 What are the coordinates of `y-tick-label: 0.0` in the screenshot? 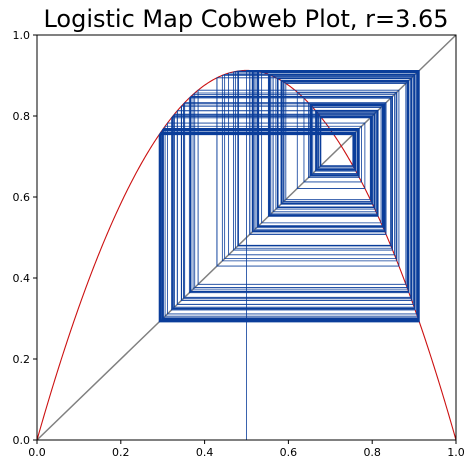 It's located at (22, 440).